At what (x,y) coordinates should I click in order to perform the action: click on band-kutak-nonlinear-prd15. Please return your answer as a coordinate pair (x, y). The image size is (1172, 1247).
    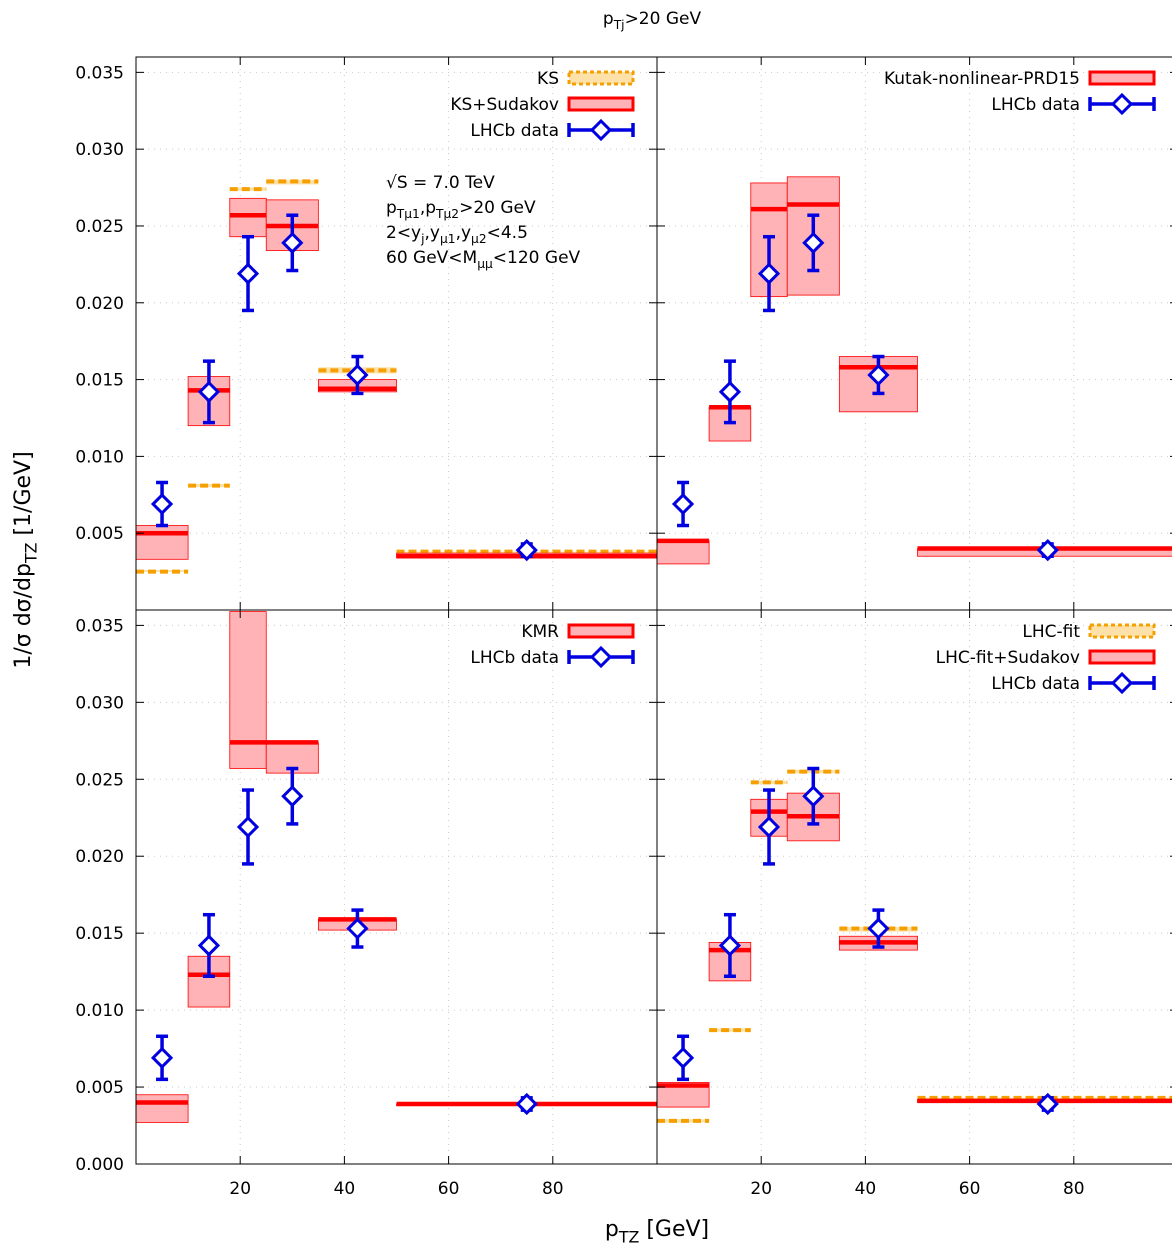
    Looking at the image, I should click on (683, 552).